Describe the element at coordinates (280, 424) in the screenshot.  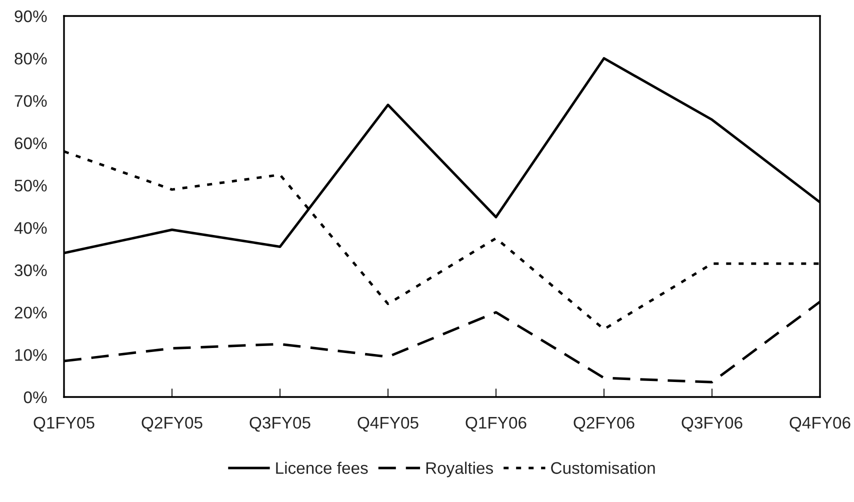
I see `x-tick-label: Q3FY05` at that location.